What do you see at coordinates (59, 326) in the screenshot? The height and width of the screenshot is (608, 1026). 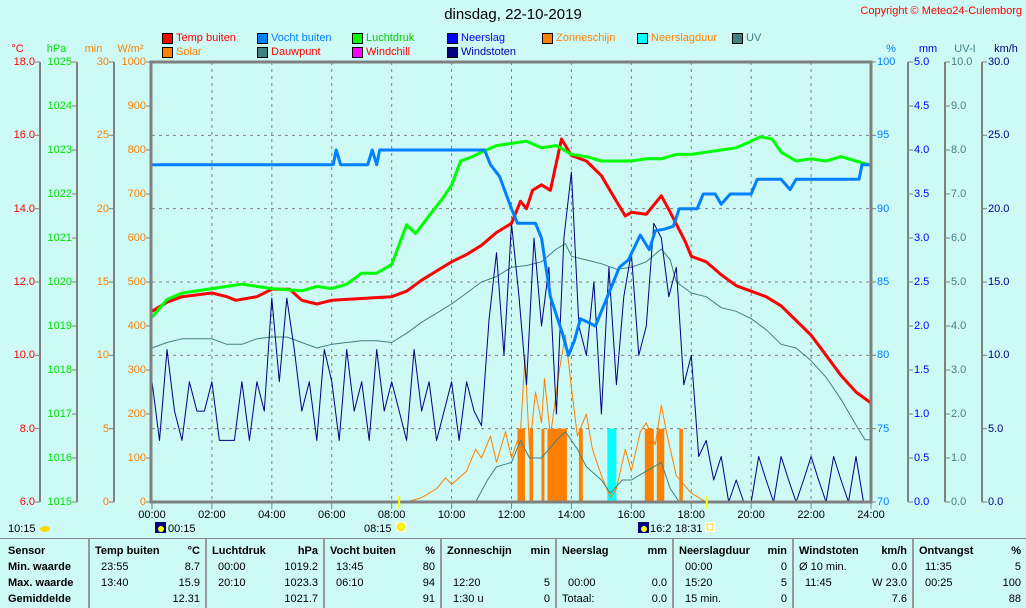 I see `axis-tick-label-hpa: 1019` at bounding box center [59, 326].